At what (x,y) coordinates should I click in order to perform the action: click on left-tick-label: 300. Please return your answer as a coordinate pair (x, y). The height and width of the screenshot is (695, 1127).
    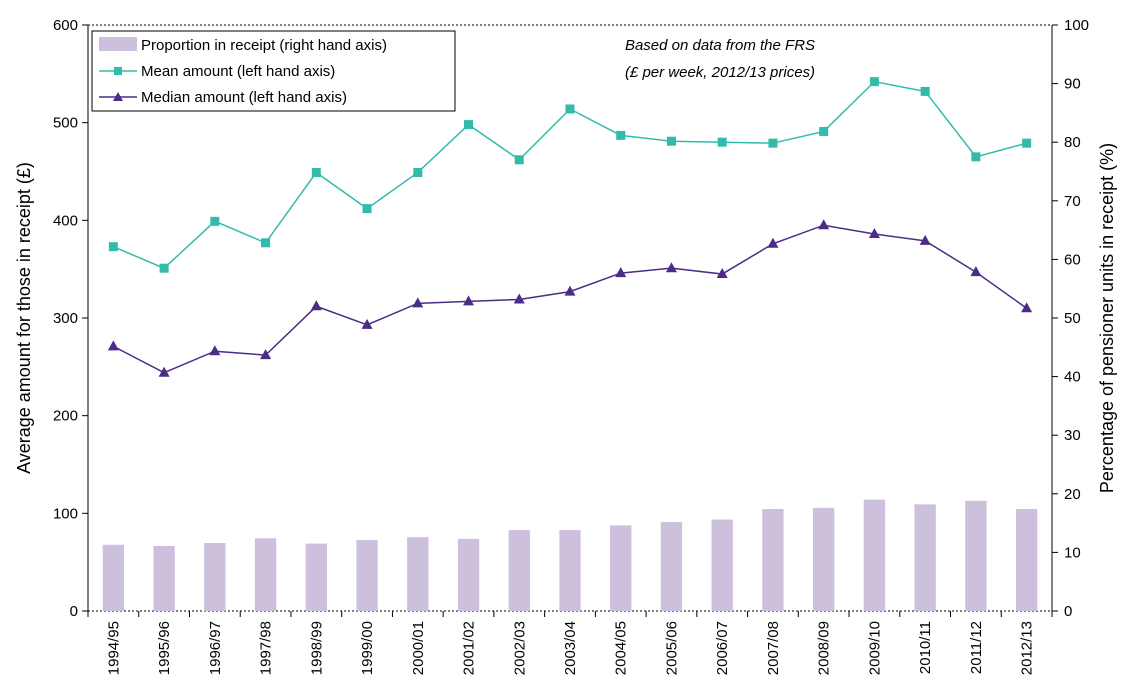
    Looking at the image, I should click on (65, 318).